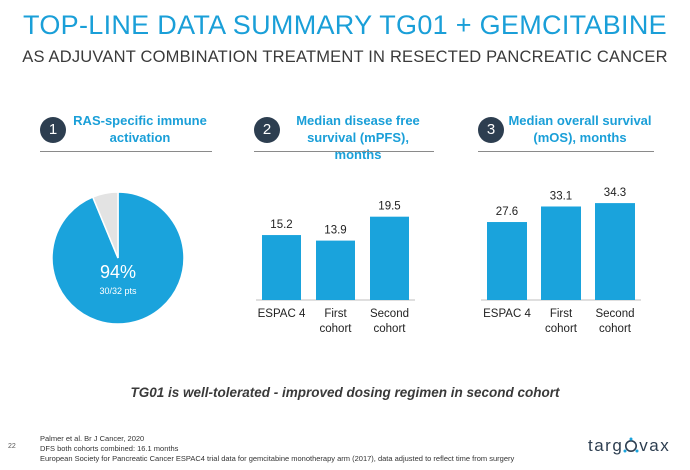 The width and height of the screenshot is (690, 470). I want to click on mos-category-label-1-line0: First, so click(561, 314).